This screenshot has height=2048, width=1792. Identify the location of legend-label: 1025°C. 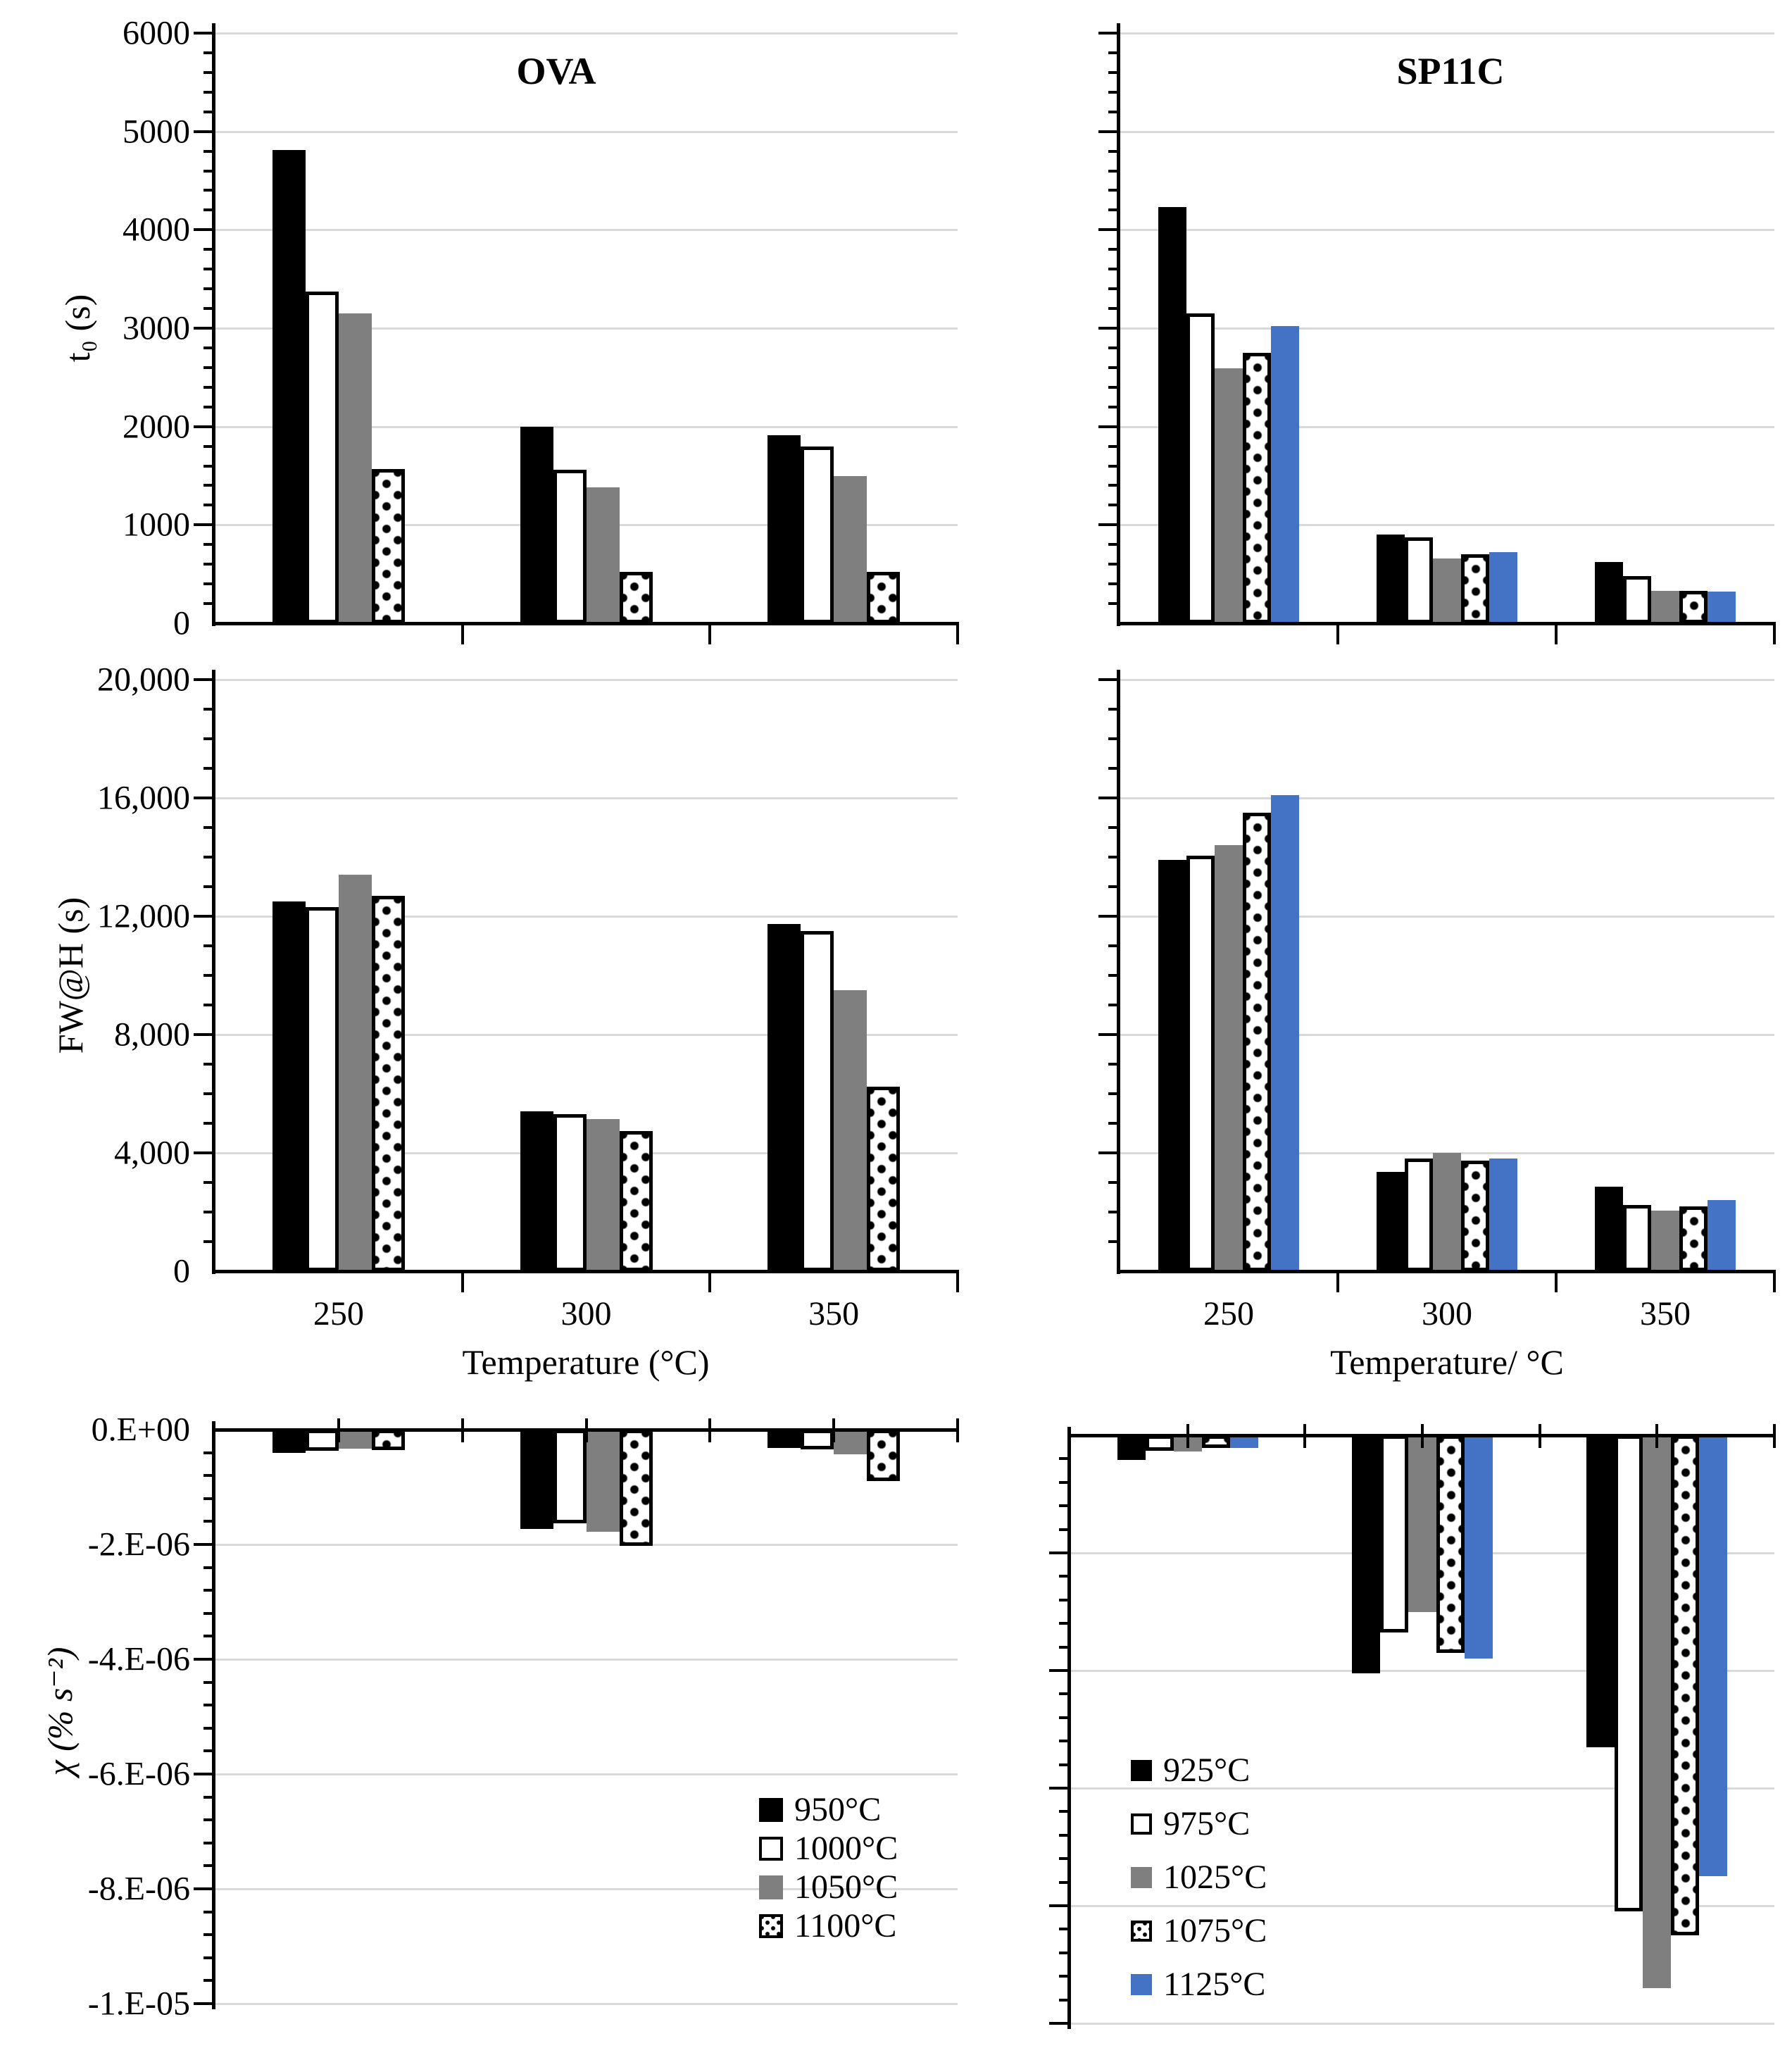
(1215, 1877).